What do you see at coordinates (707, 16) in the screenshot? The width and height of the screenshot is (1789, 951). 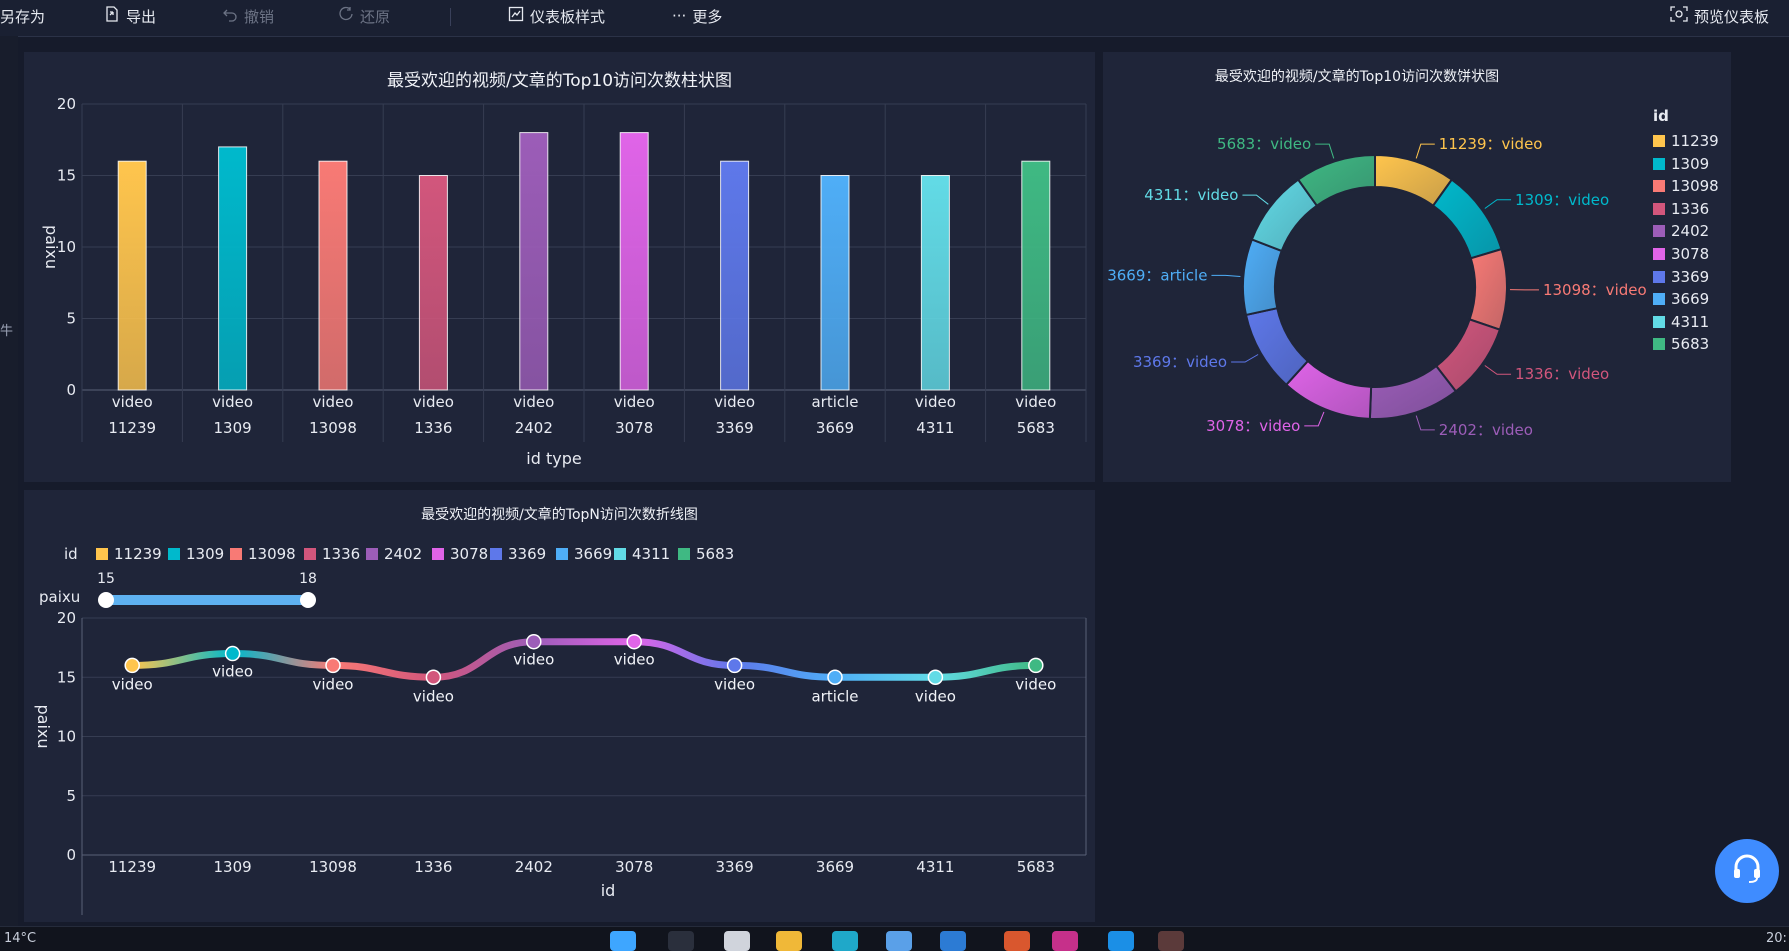 I see `more-label: 更多` at bounding box center [707, 16].